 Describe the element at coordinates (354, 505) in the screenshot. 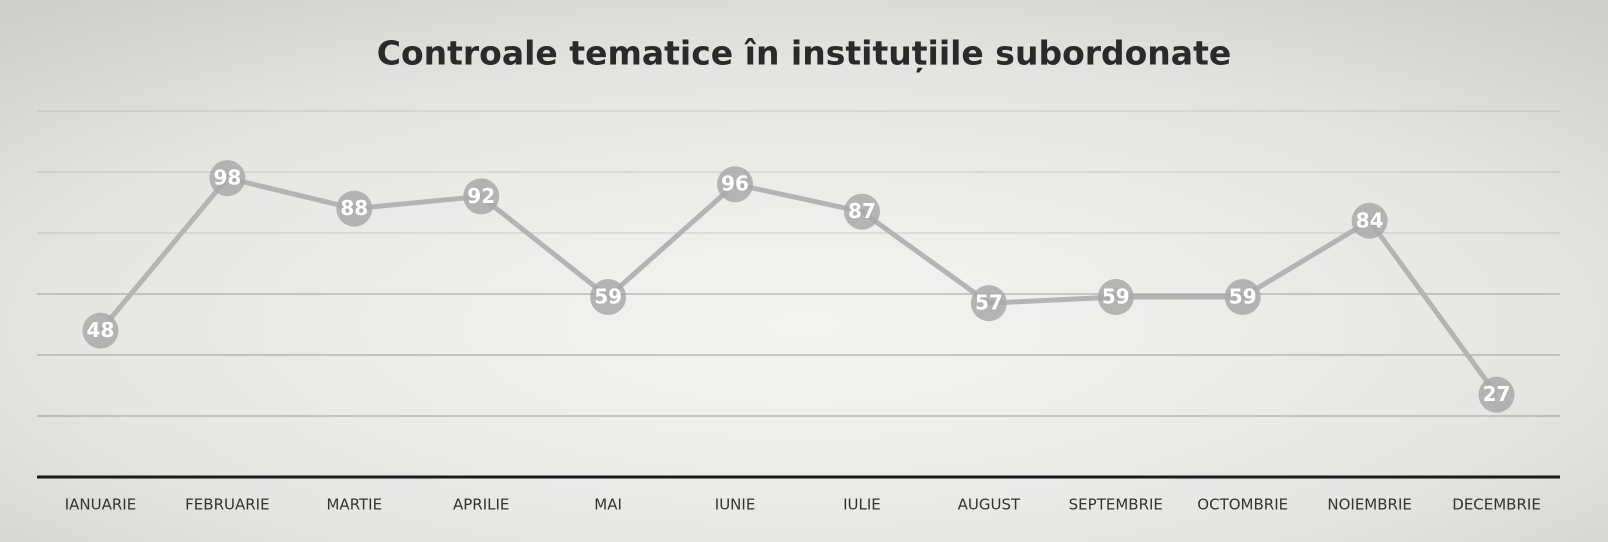

I see `x-tick-label: MARTIE` at that location.